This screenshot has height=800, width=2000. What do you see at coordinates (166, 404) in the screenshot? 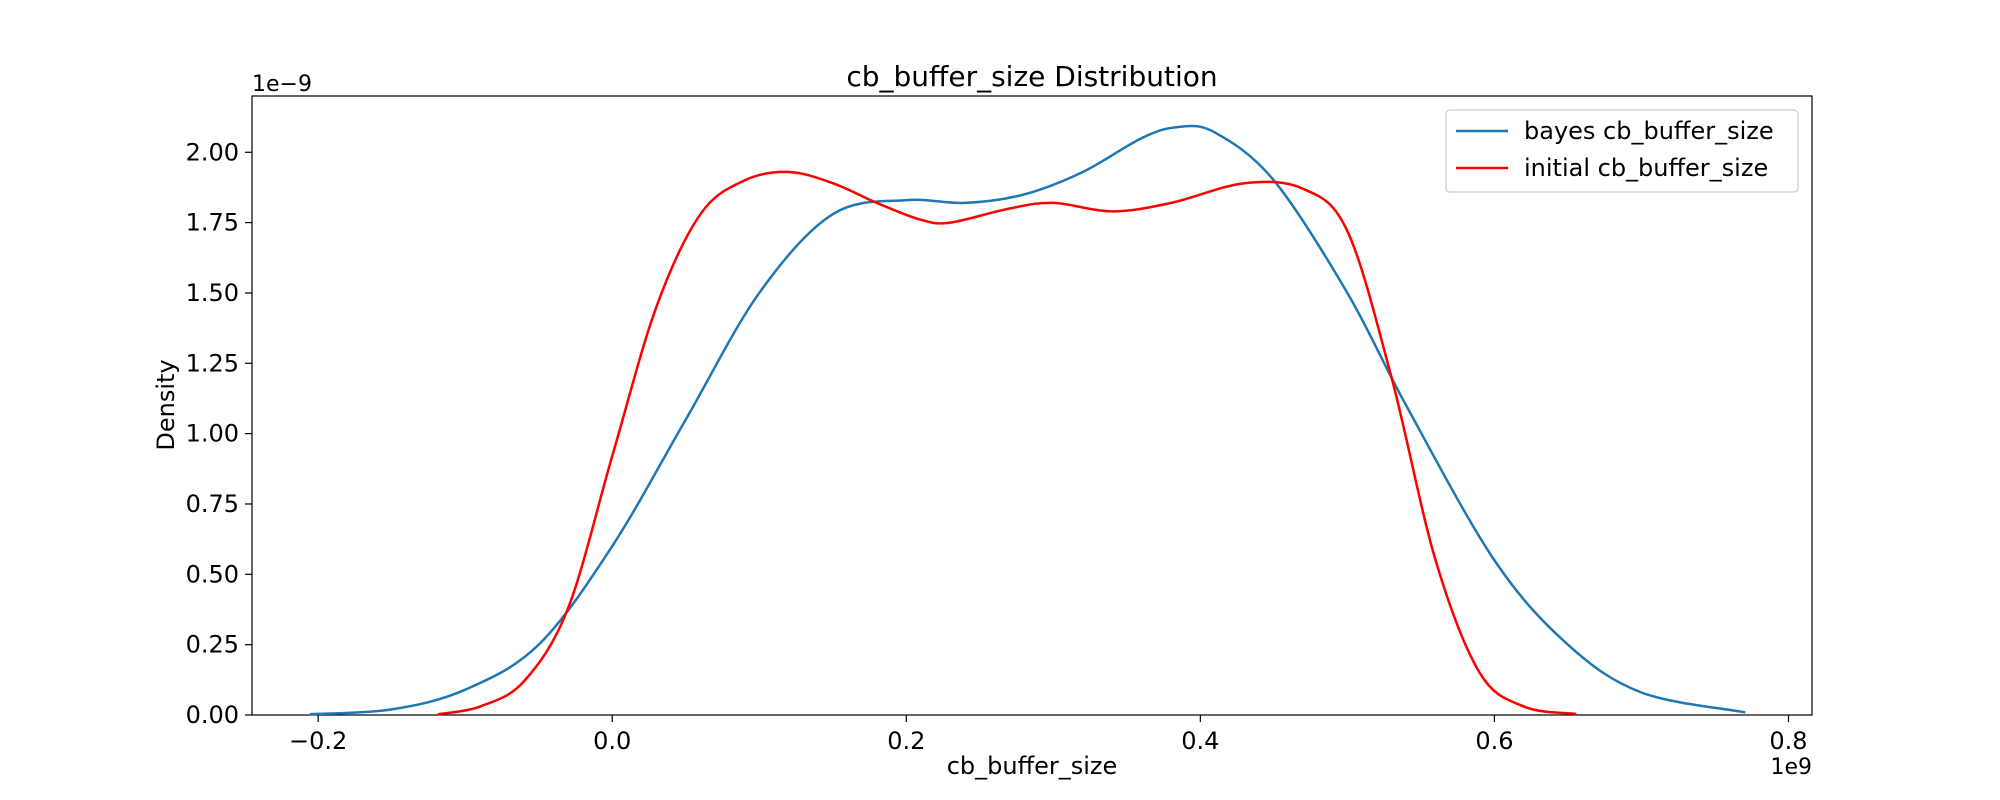
I see `y-axis-label: Density` at bounding box center [166, 404].